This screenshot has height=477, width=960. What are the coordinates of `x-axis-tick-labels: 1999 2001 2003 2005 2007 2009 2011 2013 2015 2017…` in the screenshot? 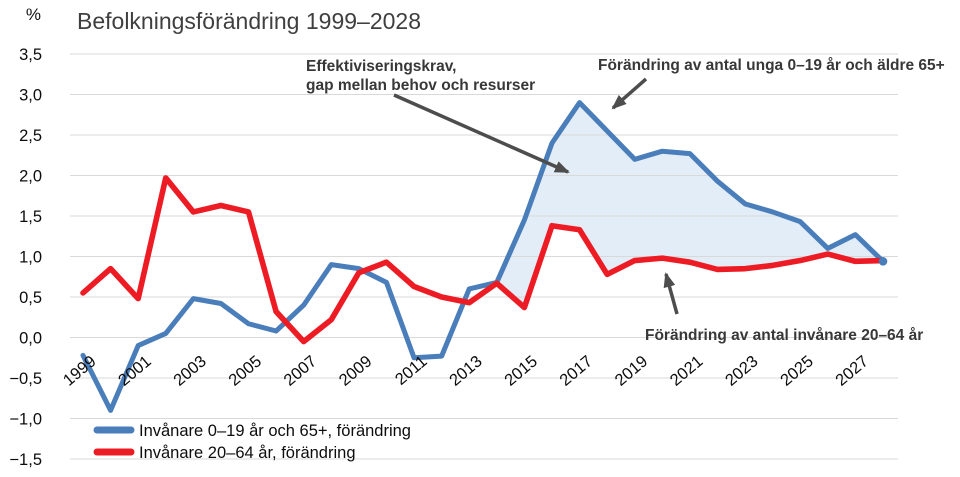 It's located at (466, 370).